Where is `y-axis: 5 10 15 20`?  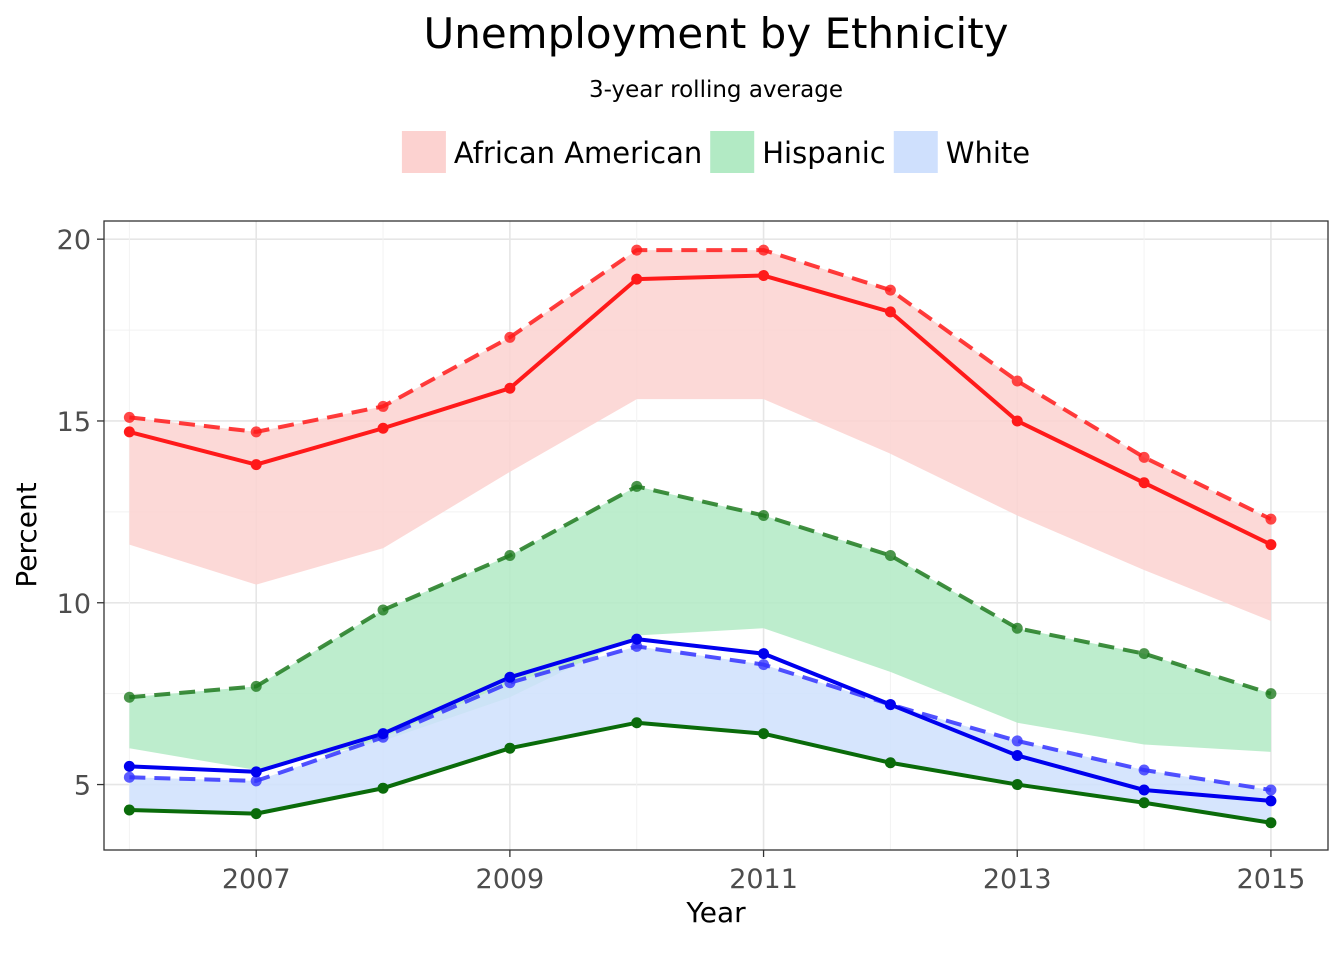 y-axis: 5 10 15 20 is located at coordinates (80, 513).